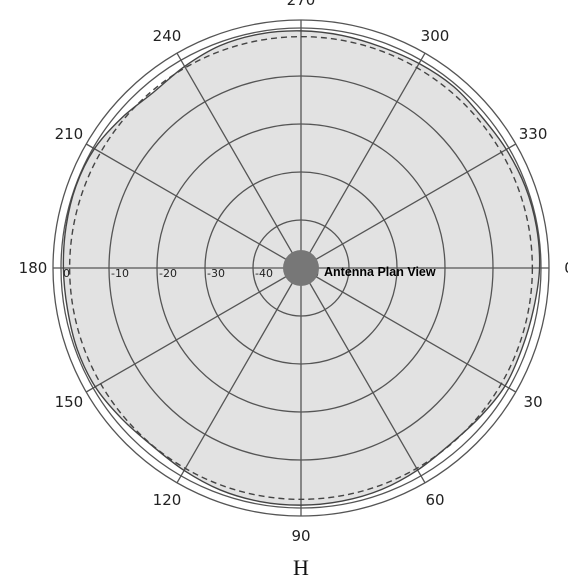 The image size is (568, 583). Describe the element at coordinates (120, 273) in the screenshot. I see `radial-tick-label: -10` at that location.